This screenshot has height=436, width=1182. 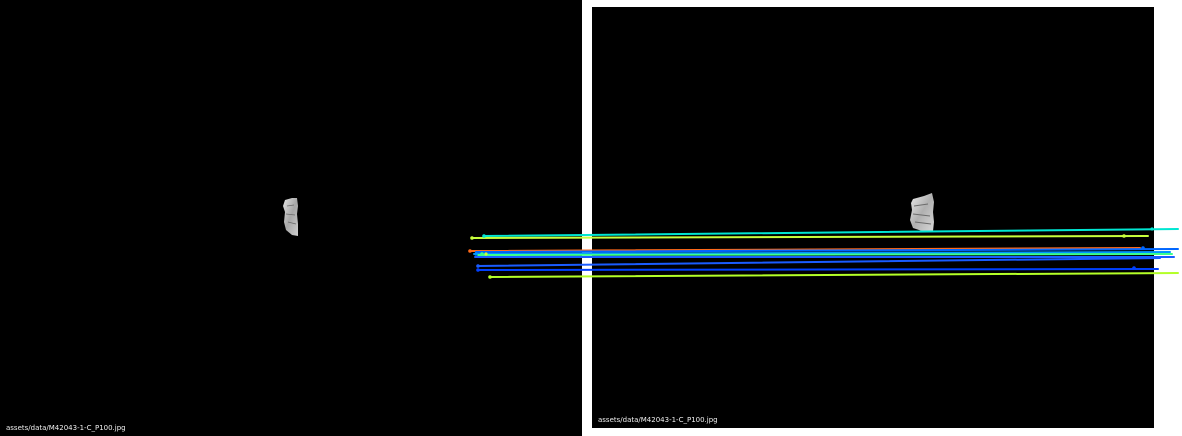 I want to click on right-image-filename: assets/data/M42043-1-C_P100.jpg, so click(x=658, y=420).